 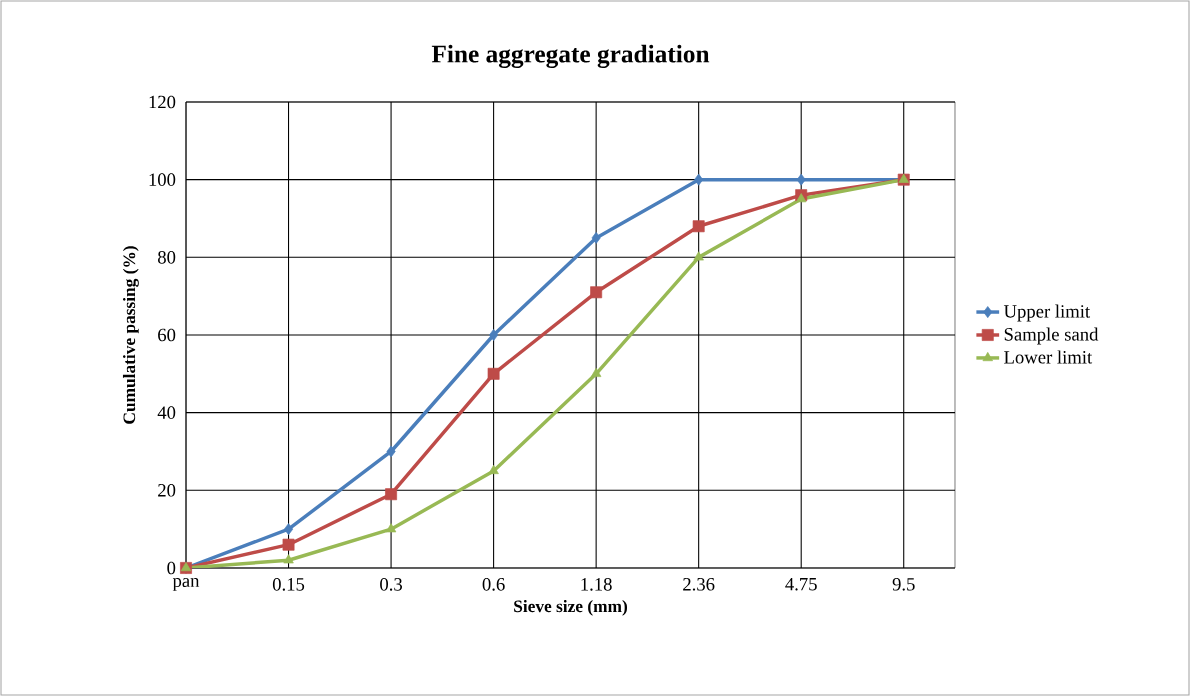 I want to click on x-tick-label: 9.5, so click(x=903, y=584).